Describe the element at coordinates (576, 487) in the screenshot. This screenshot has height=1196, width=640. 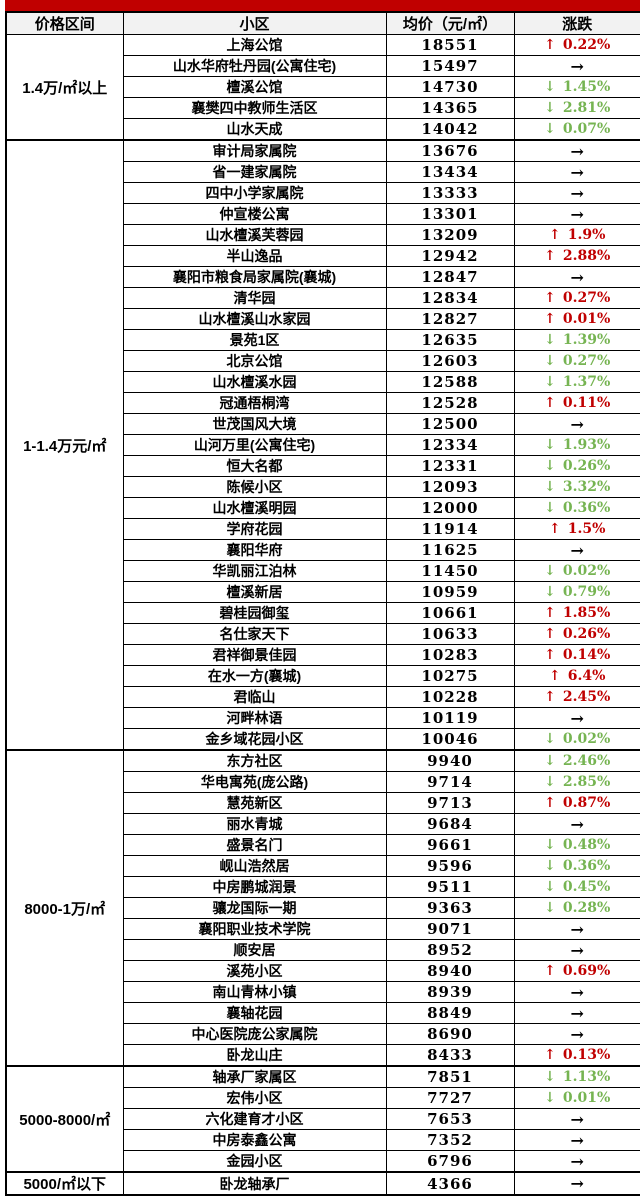
I see `change-cell: ↓ 3.32%` at that location.